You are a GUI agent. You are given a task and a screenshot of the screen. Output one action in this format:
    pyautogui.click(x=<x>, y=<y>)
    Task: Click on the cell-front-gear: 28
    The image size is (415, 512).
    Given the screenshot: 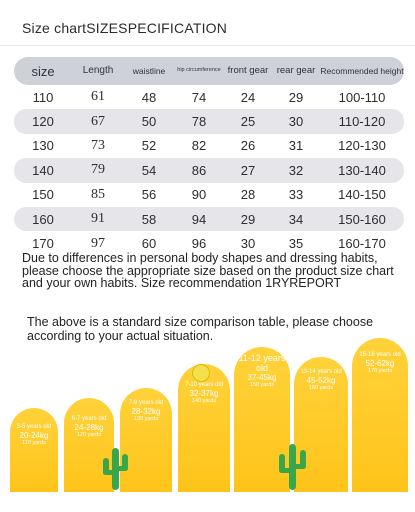 What is the action you would take?
    pyautogui.click(x=248, y=195)
    